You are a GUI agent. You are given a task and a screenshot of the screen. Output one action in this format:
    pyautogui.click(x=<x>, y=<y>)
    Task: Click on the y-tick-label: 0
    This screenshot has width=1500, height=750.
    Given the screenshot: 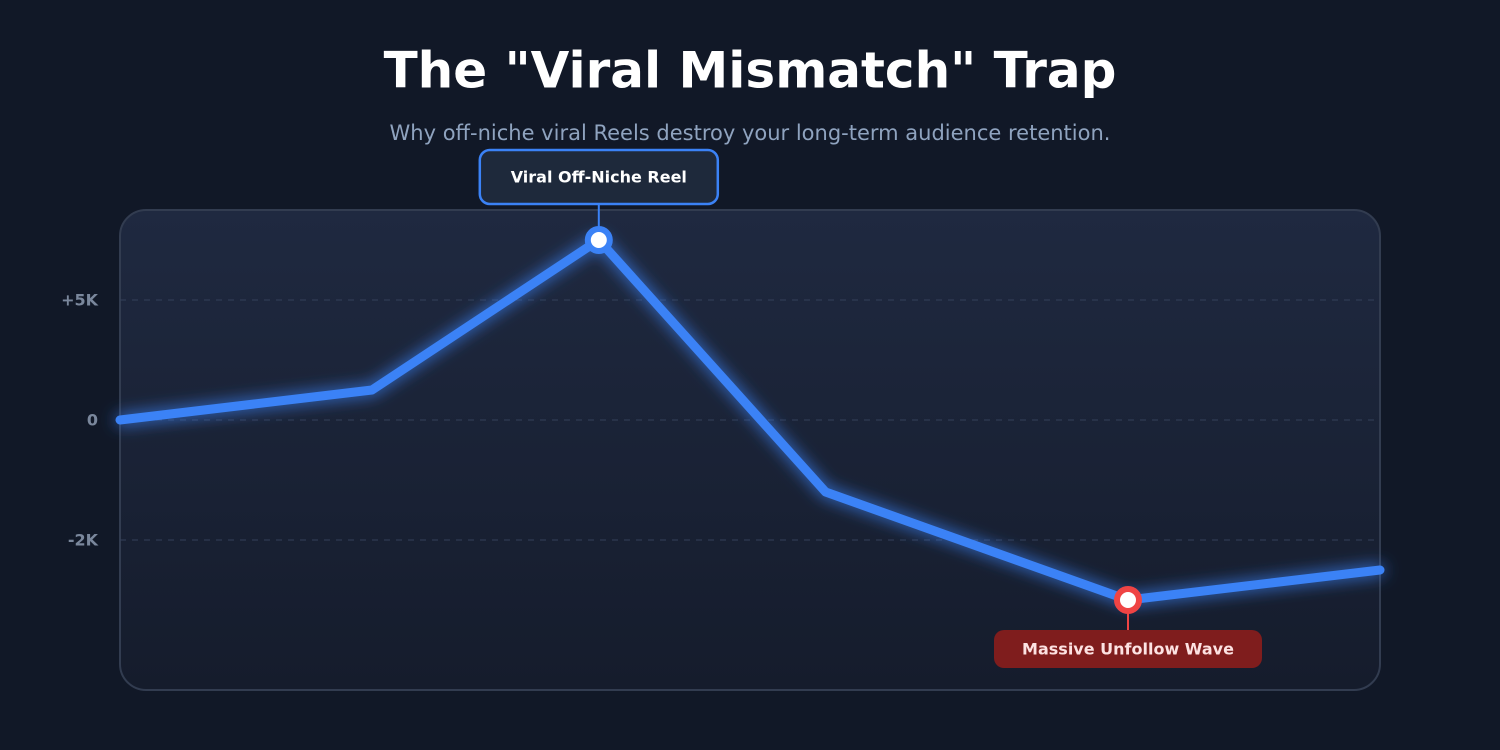 What is the action you would take?
    pyautogui.click(x=92, y=420)
    